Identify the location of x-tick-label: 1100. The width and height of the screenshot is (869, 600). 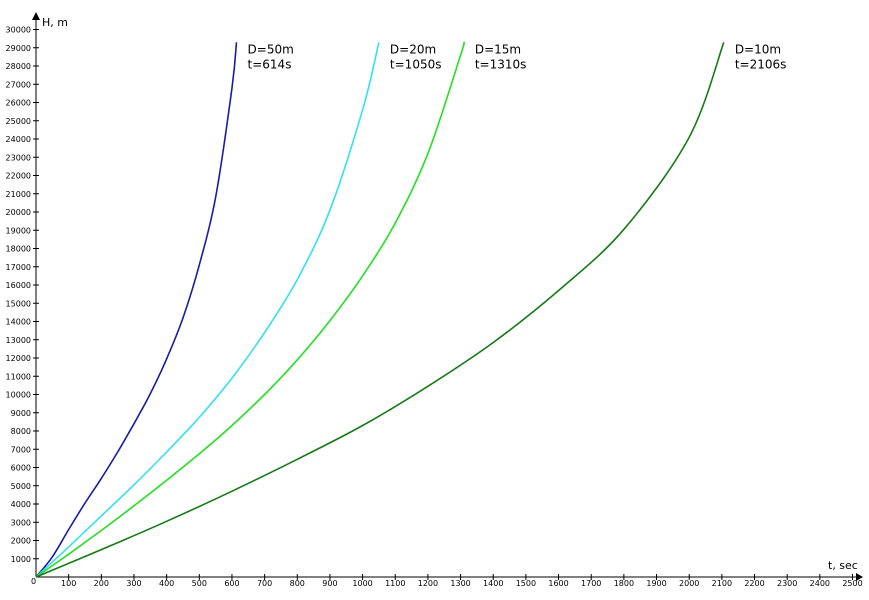
(395, 583).